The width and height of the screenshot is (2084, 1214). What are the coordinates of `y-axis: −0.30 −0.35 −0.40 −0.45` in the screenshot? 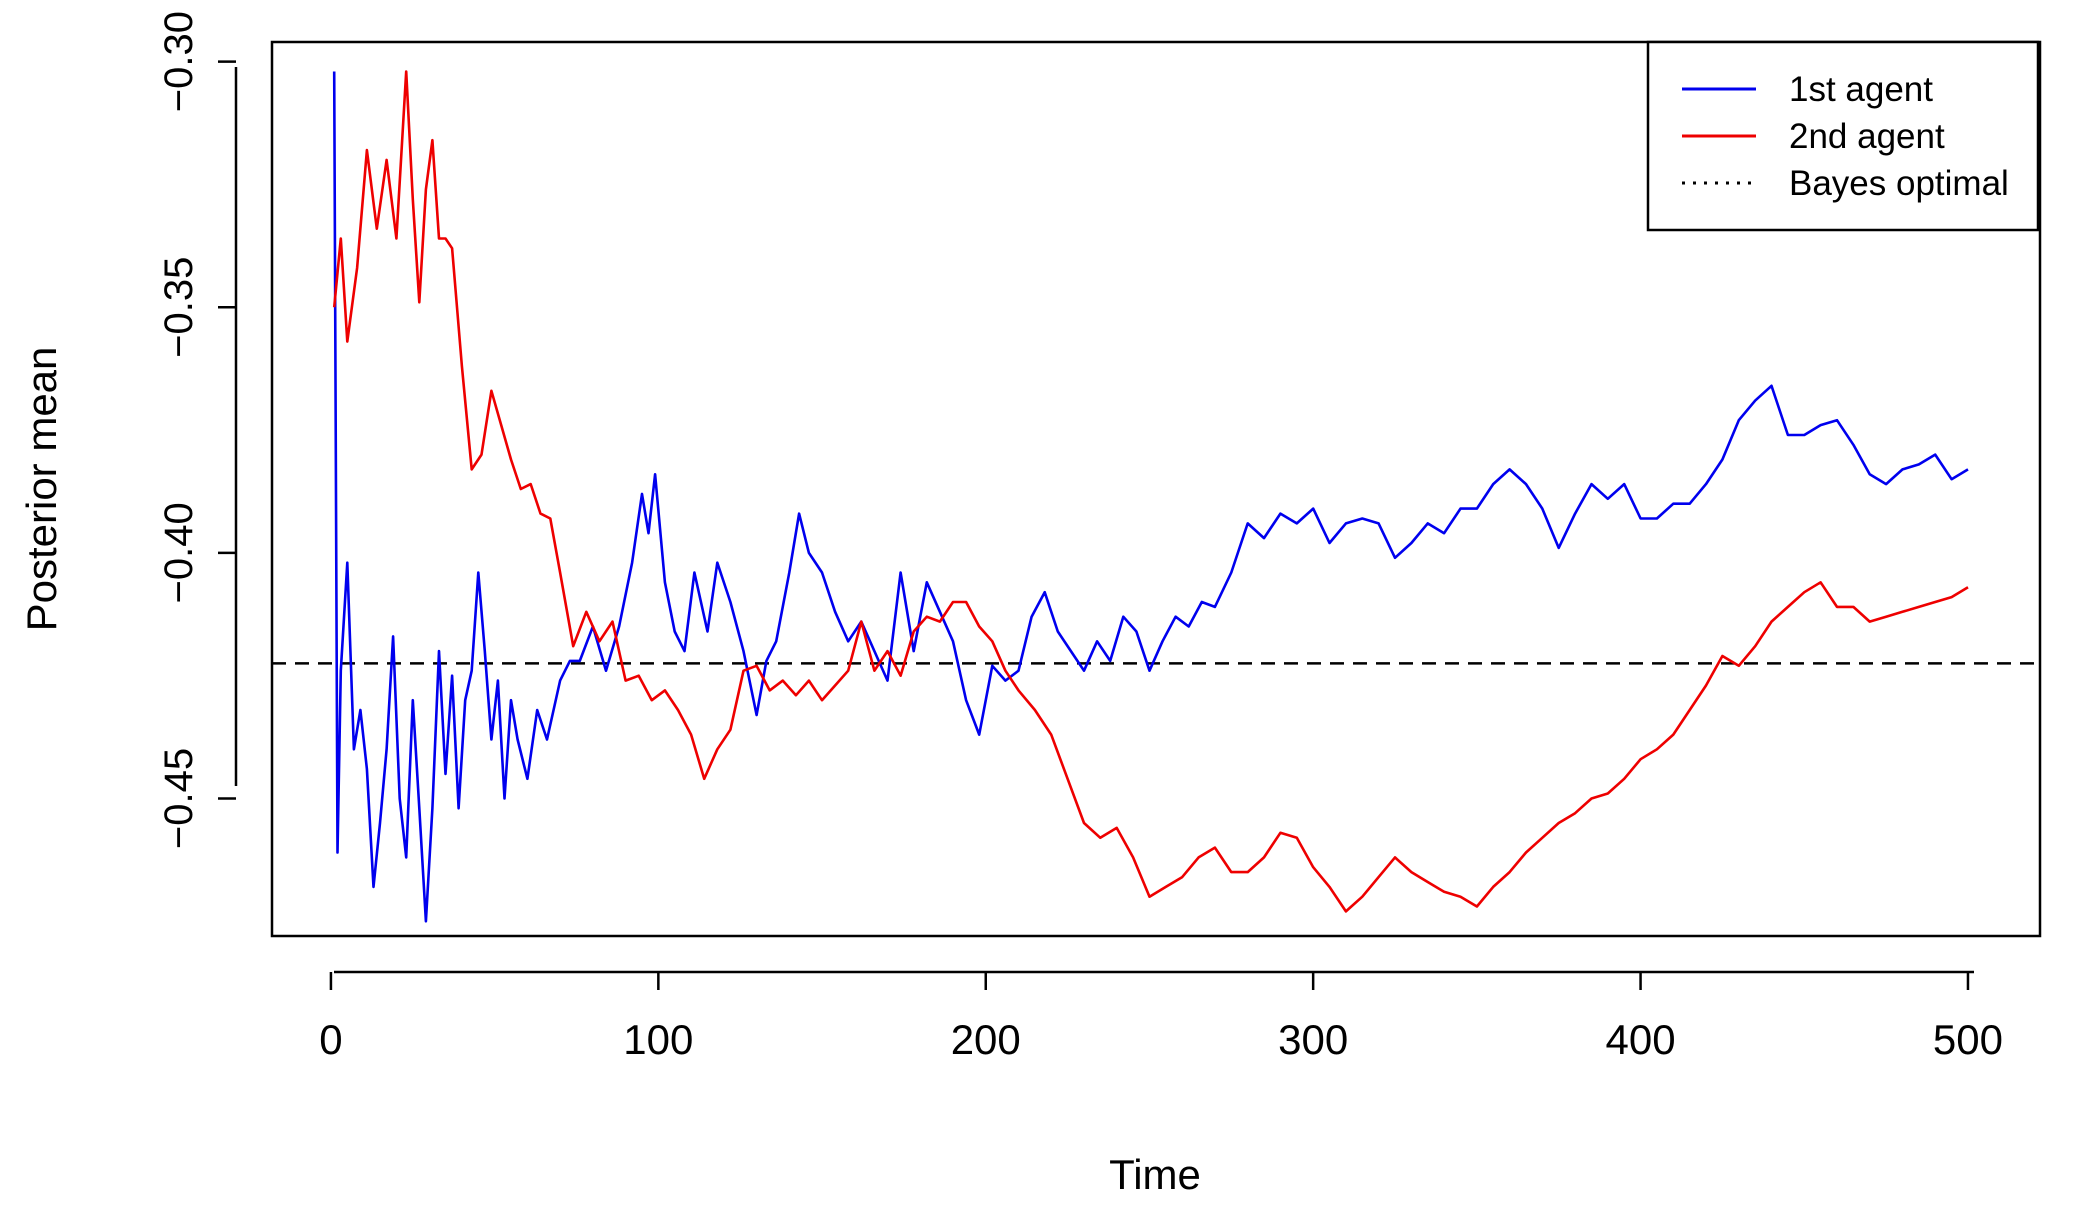 It's located at (197, 430).